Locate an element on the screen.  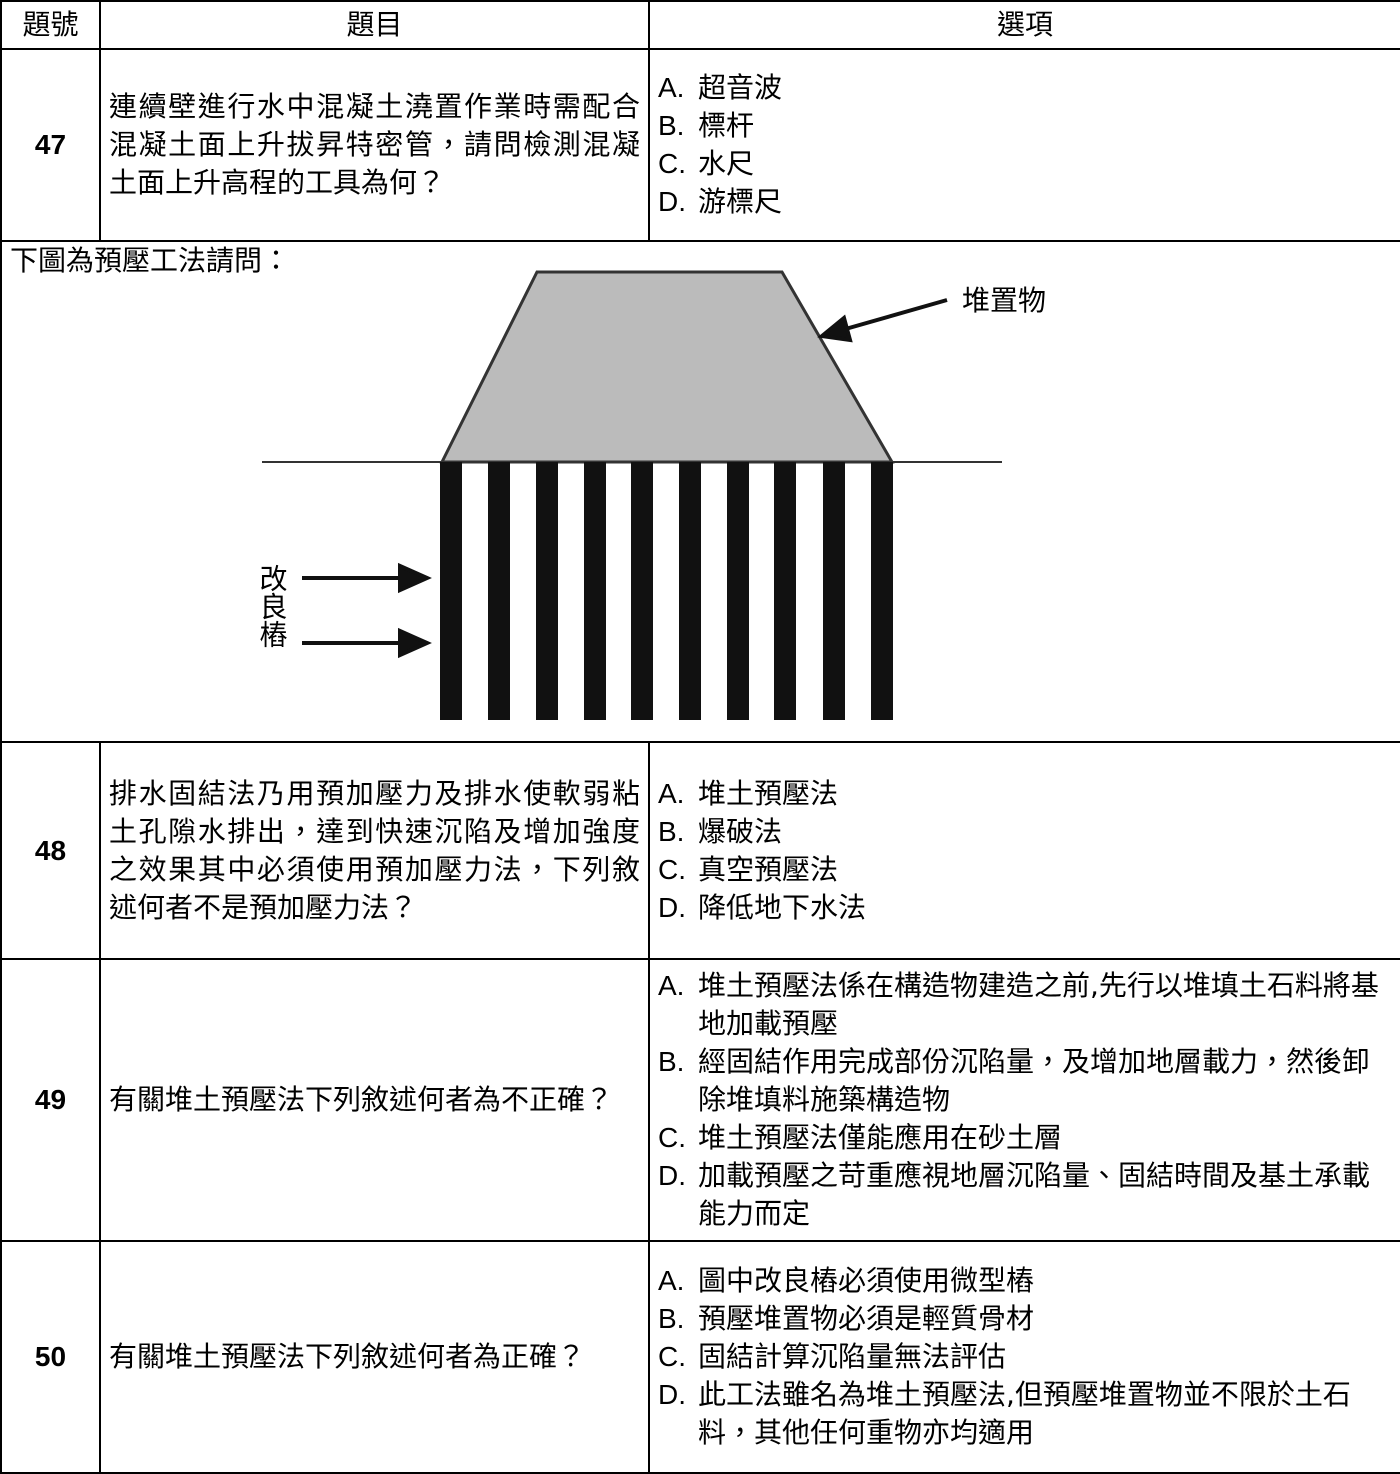
option-text: 超音波 is located at coordinates (740, 87).